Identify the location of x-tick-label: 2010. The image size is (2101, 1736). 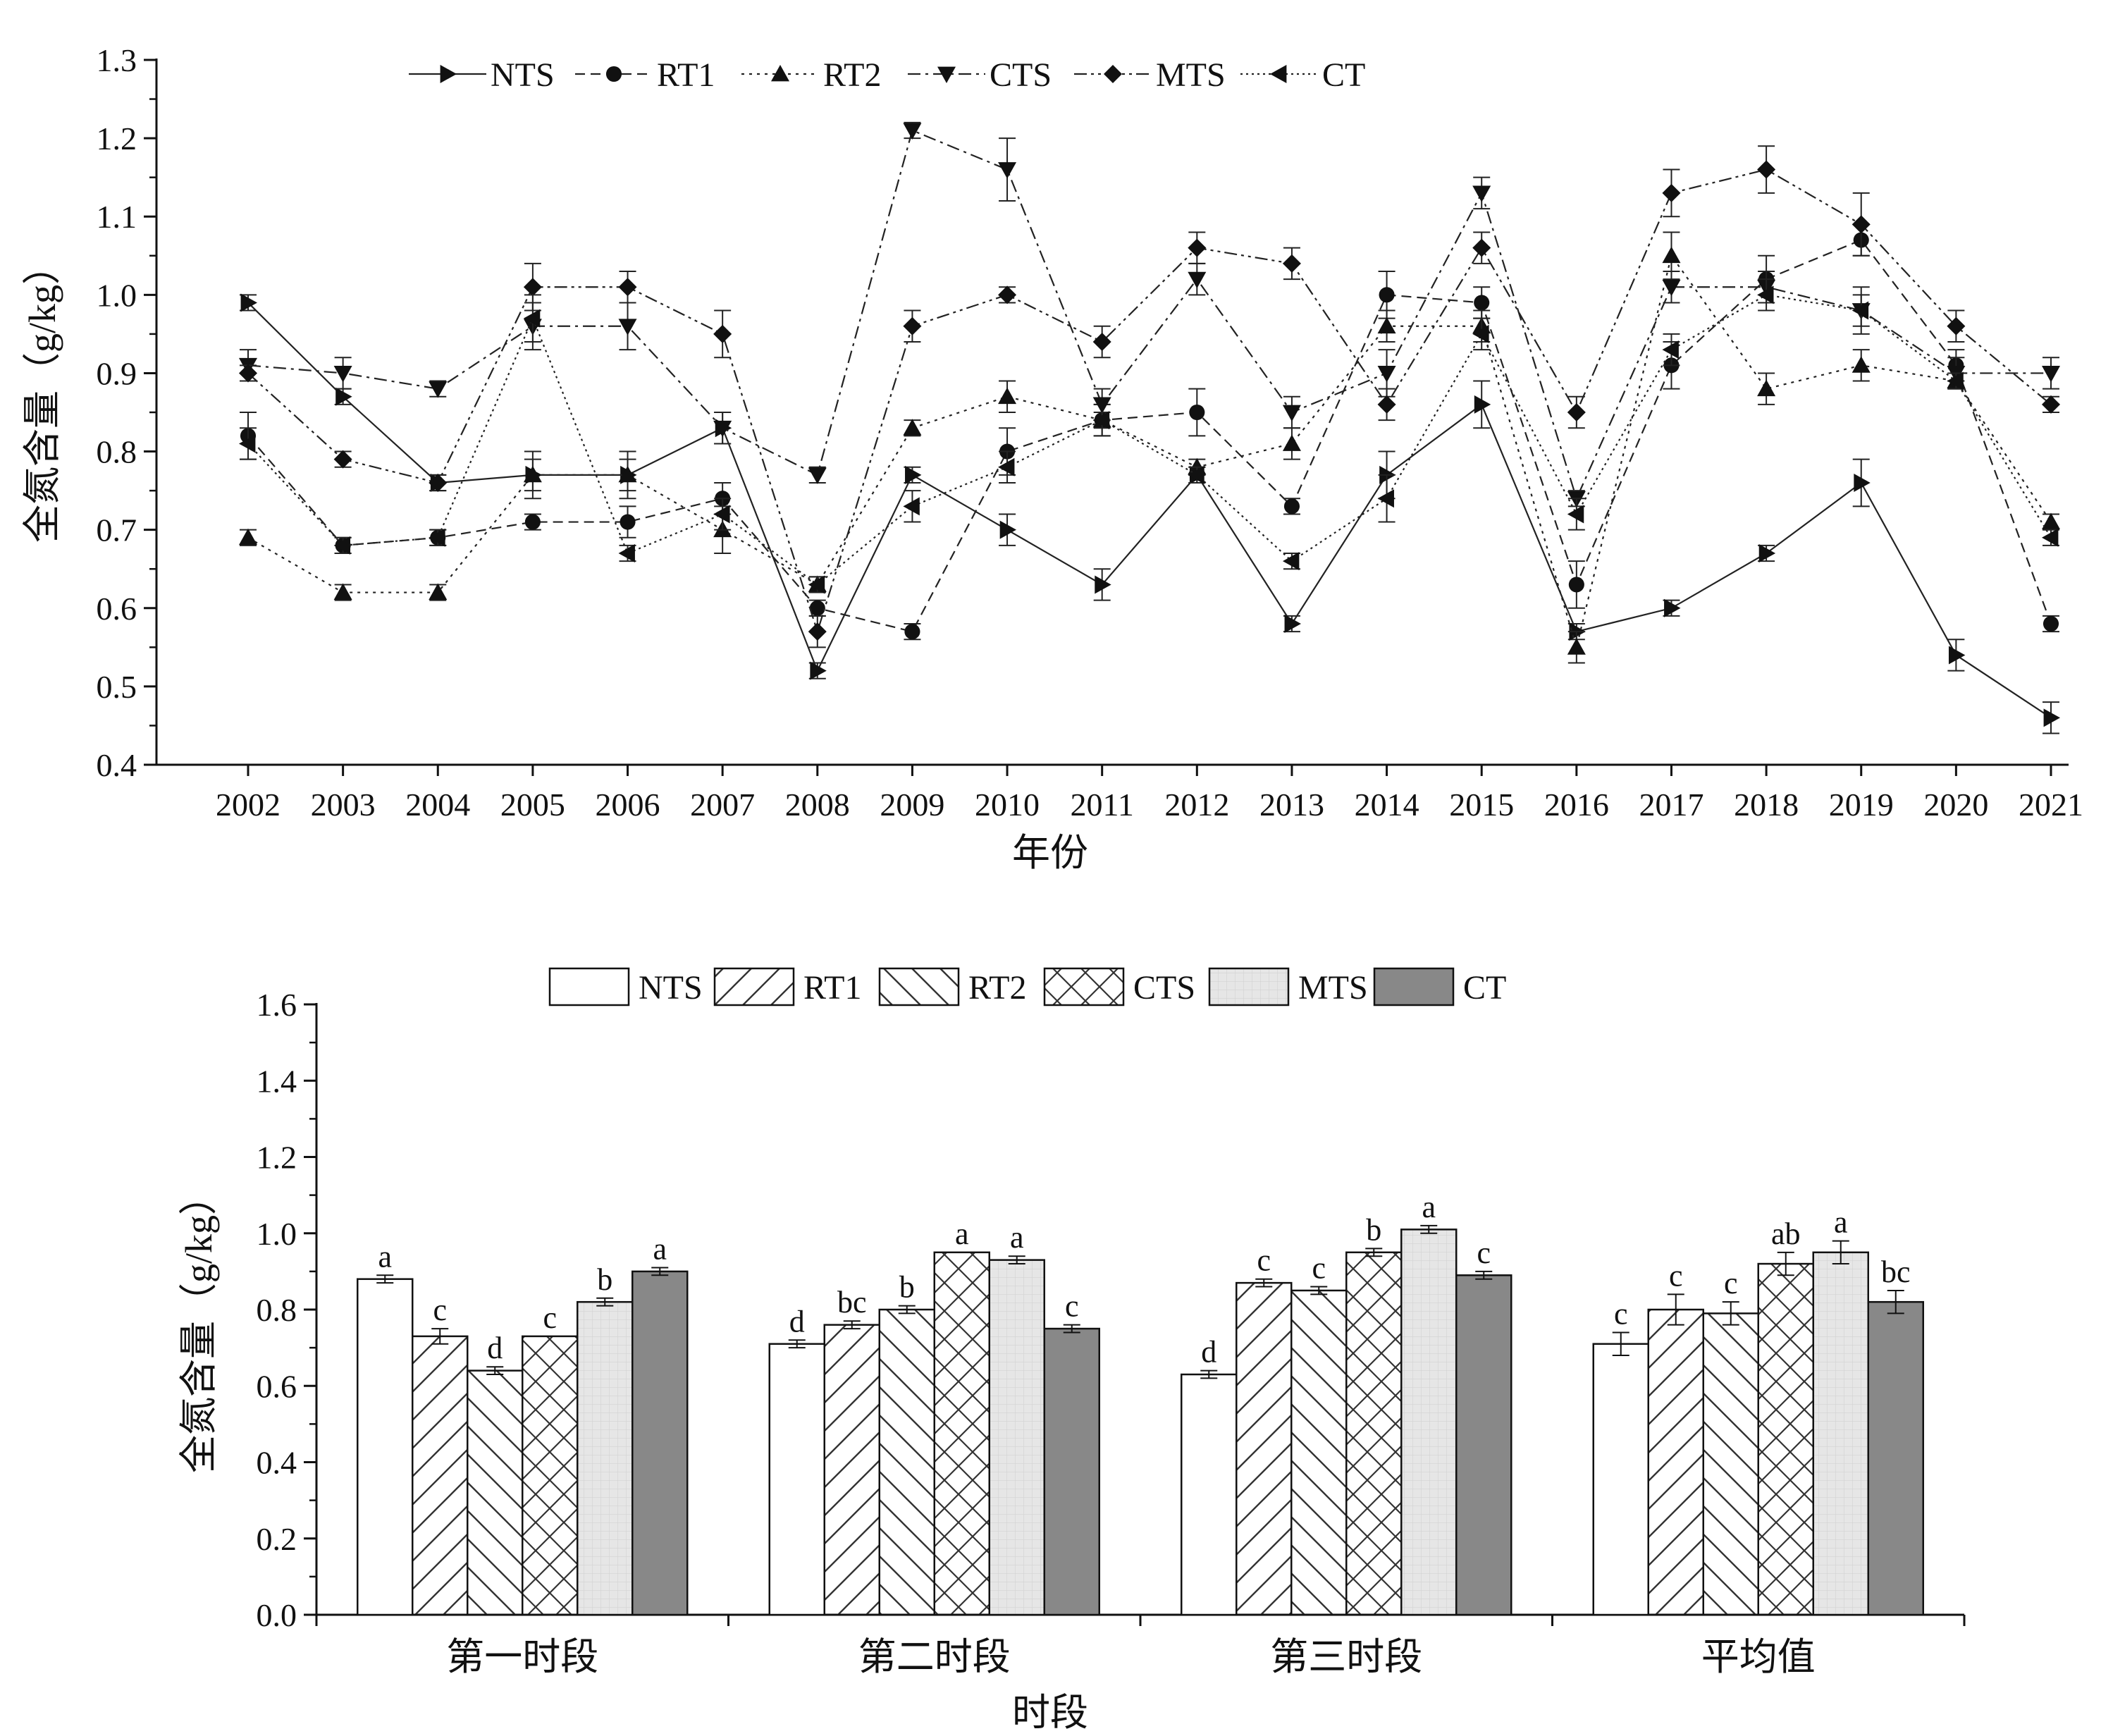
(1007, 805).